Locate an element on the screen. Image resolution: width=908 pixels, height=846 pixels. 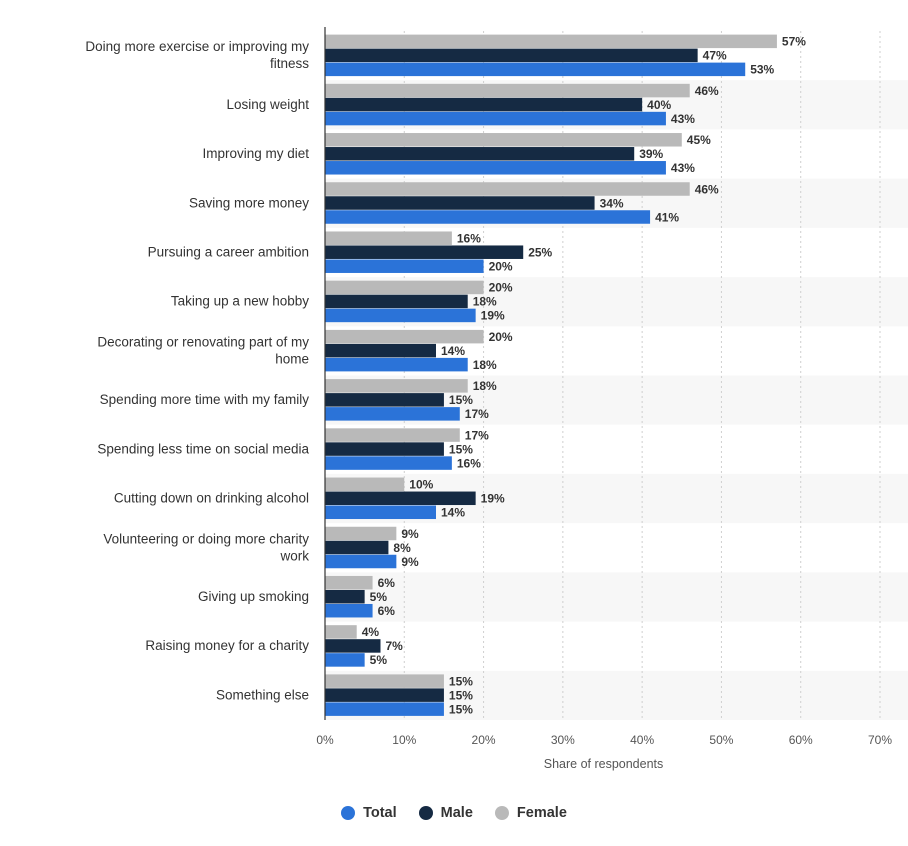
data-label: 10% is located at coordinates (421, 485).